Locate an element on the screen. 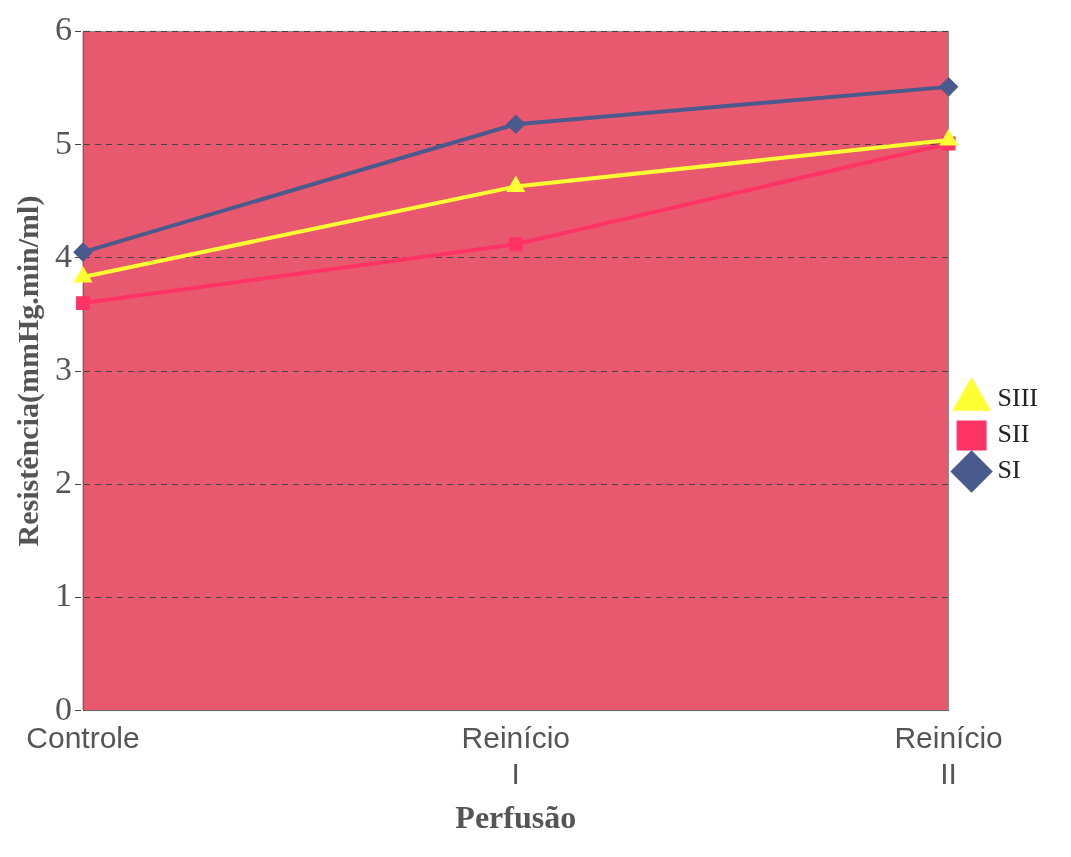  y-tick-label: 2 is located at coordinates (63, 482).